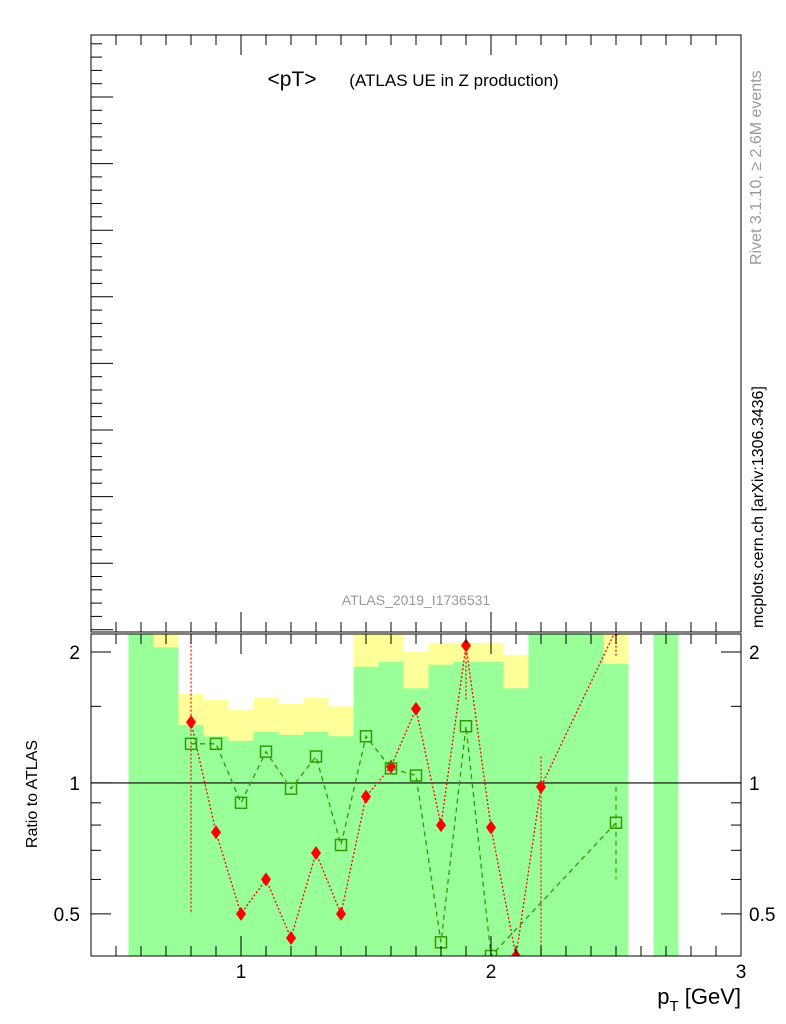 This screenshot has height=1024, width=786. Describe the element at coordinates (32, 794) in the screenshot. I see `y-axis-label: Ratio to ATLAS` at that location.